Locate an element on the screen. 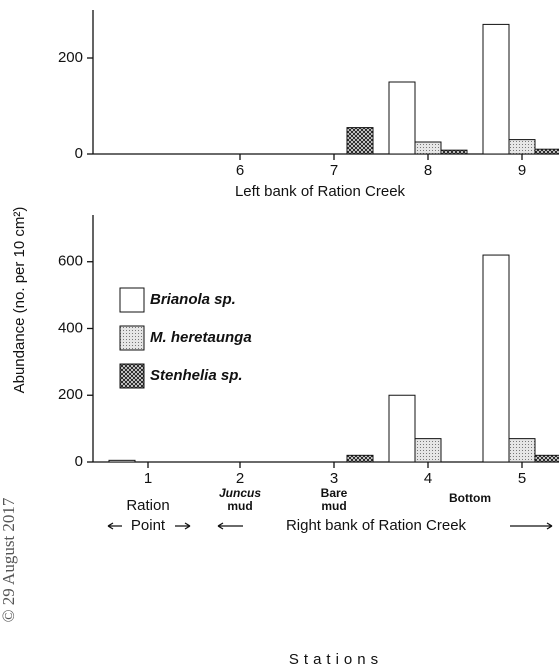  y-axis-label: Abundance (no. per 10 cm²) is located at coordinates (19, 300).